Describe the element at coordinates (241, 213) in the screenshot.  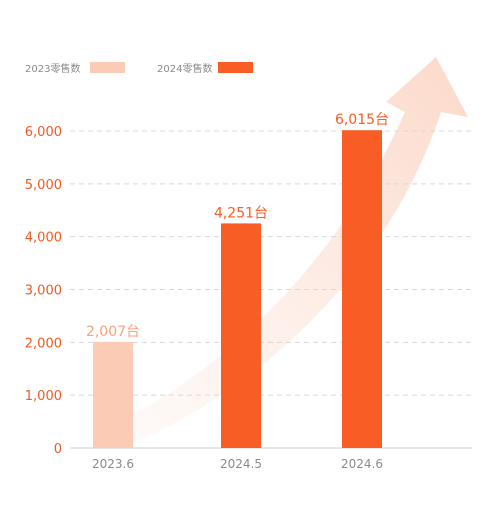
I see `data-label: 4,251台` at that location.